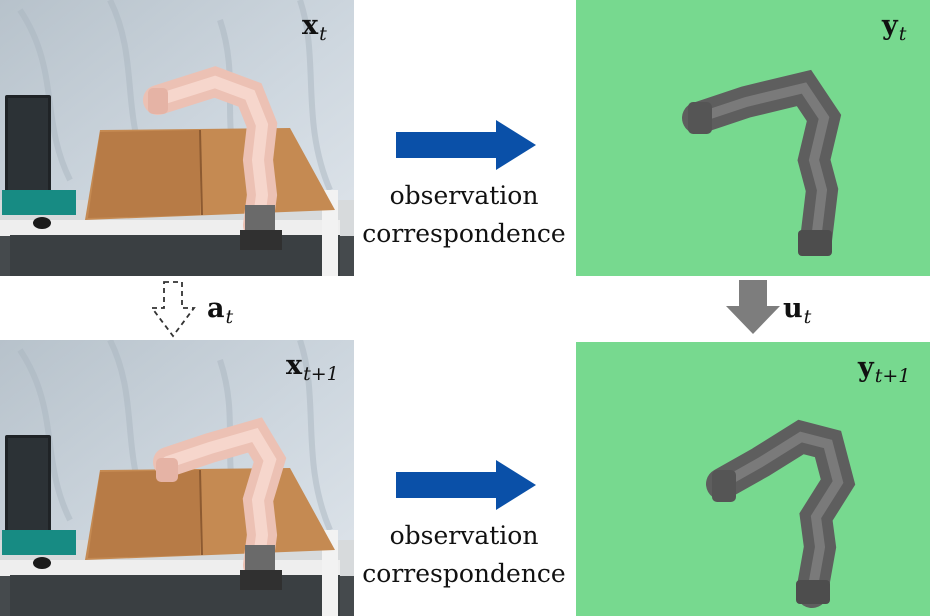 The width and height of the screenshot is (930, 616). I want to click on down-arrow-icon, so click(753, 307).